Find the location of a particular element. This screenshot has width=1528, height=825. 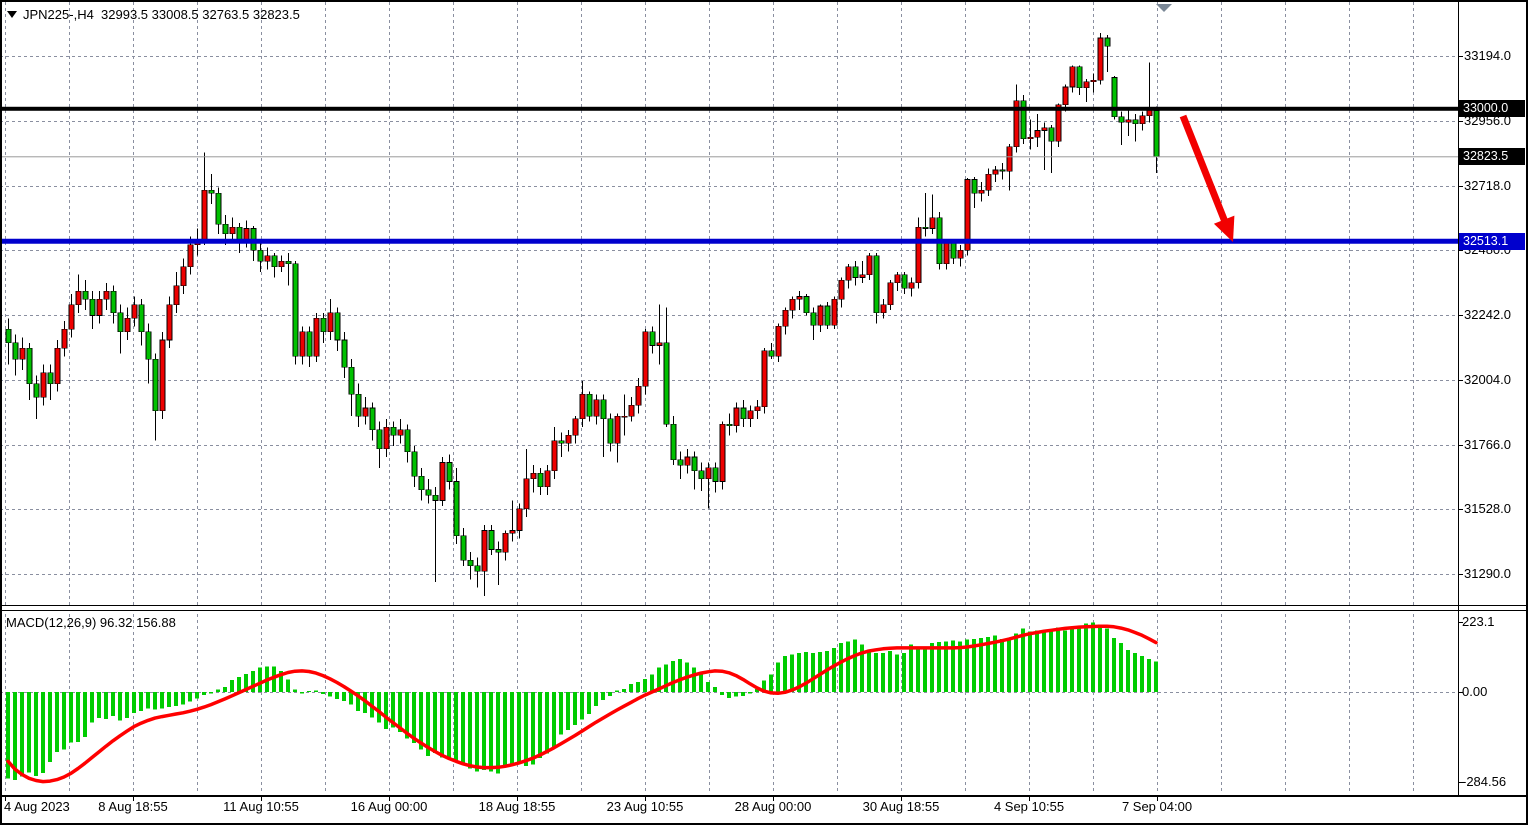

time-axis-label: 30 Aug 18:55 is located at coordinates (901, 806).